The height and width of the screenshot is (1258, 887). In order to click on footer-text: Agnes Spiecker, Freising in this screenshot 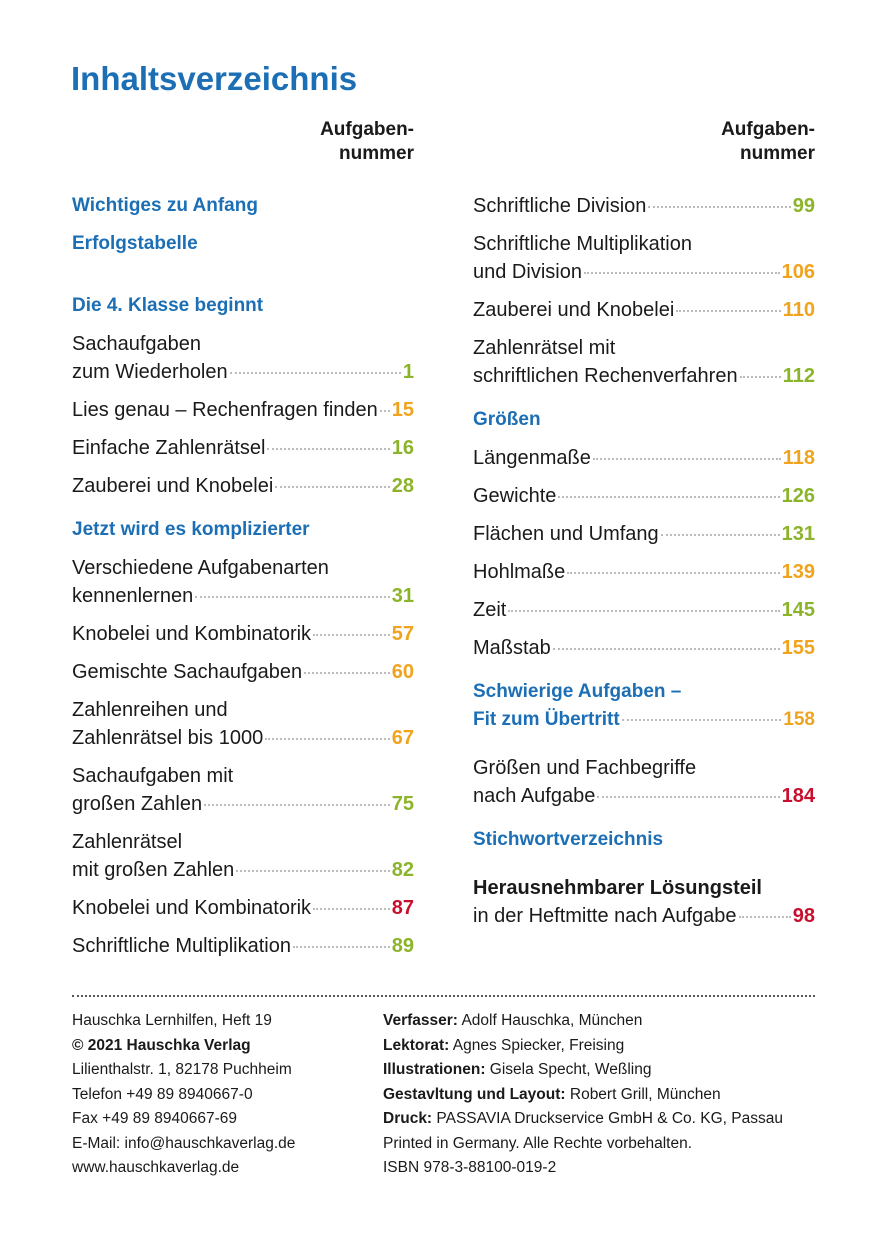, I will do `click(538, 1045)`.